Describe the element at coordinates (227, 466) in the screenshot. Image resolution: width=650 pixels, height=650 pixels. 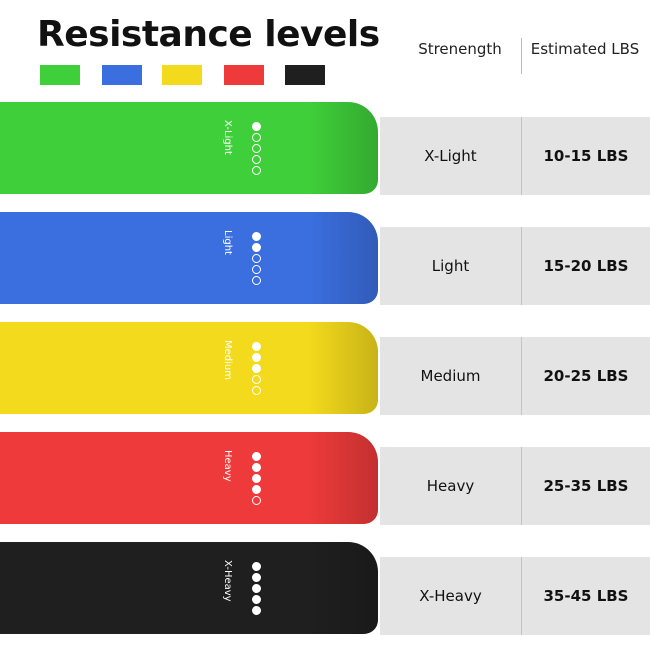
I see `band-label: Heavy` at that location.